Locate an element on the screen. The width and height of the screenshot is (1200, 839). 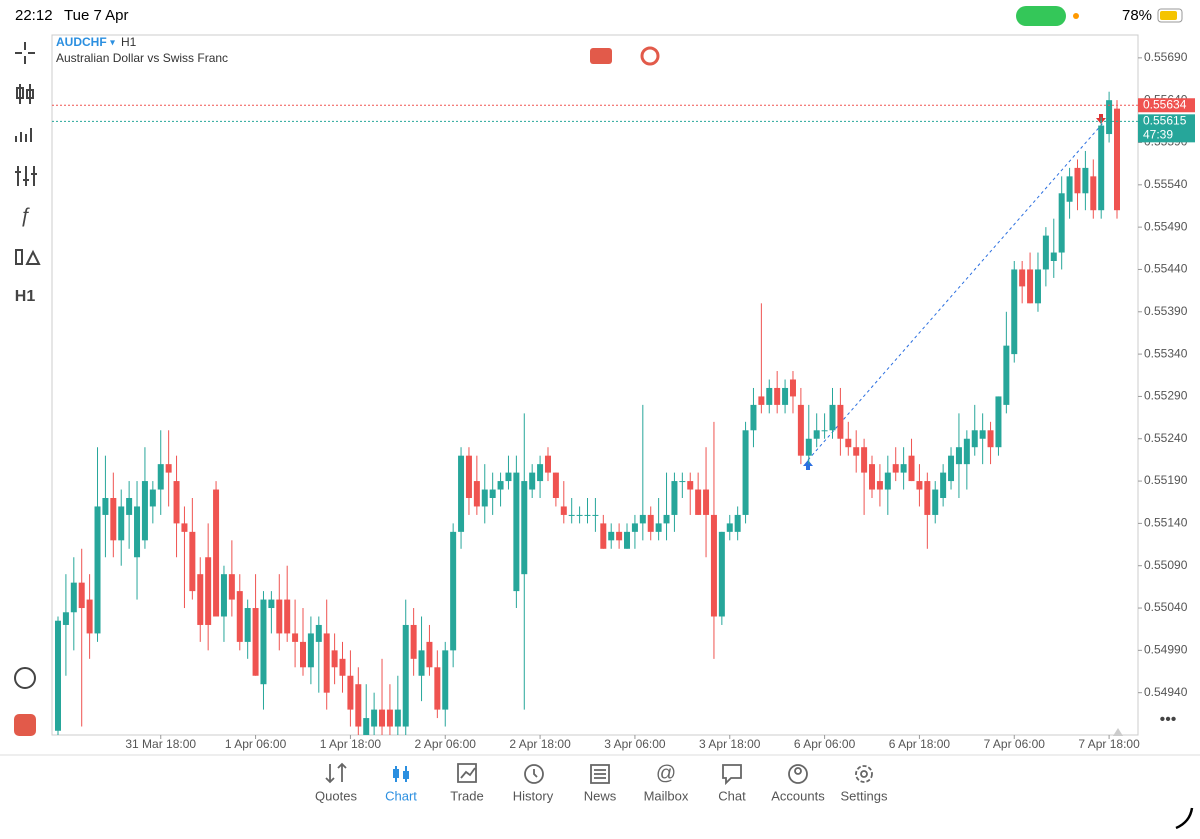
signal-tool is located at coordinates (25, 678).